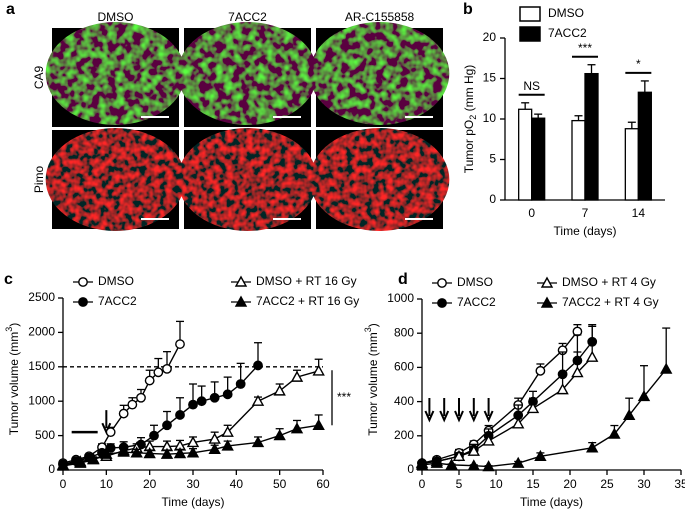  I want to click on x-tick-label: 5, so click(459, 484).